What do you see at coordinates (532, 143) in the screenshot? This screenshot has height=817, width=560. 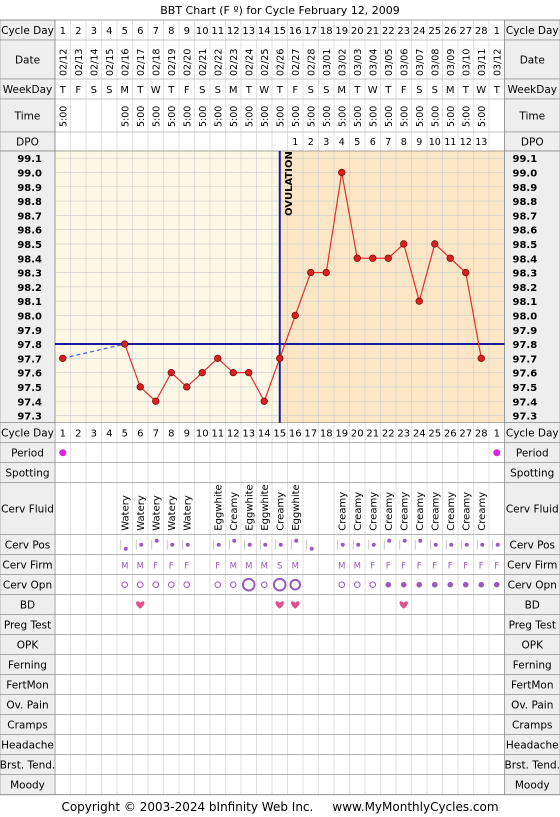 I see `dpo-label-right: DPO` at bounding box center [532, 143].